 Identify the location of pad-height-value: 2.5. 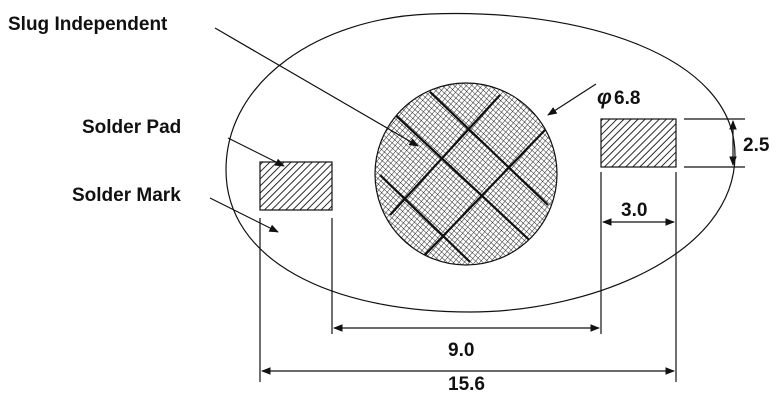
(756, 145).